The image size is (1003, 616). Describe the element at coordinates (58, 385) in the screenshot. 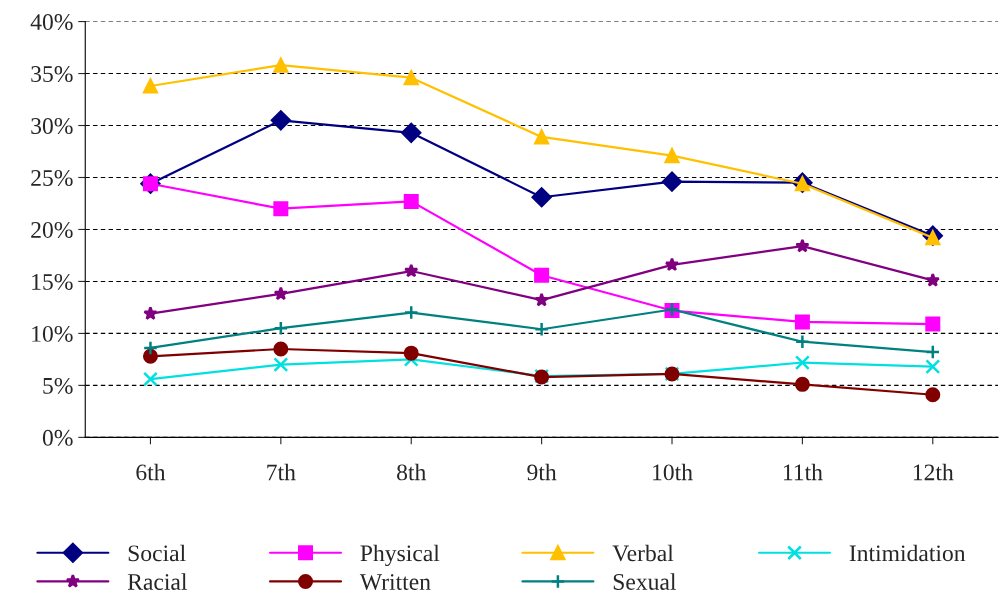

I see `y-tick-label: 5%` at that location.